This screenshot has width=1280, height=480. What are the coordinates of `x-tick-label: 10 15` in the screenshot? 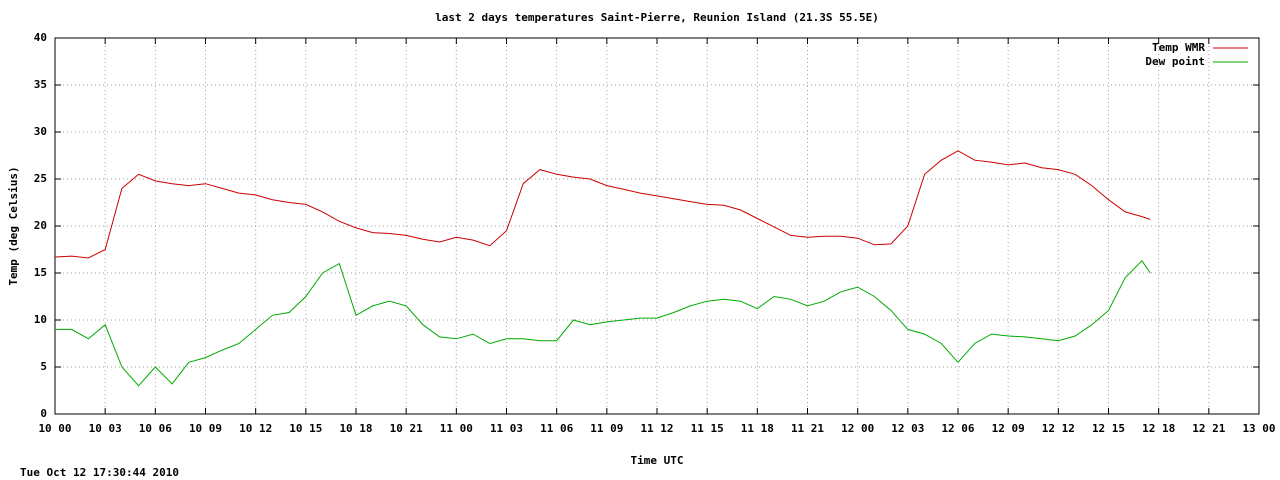 It's located at (305, 428).